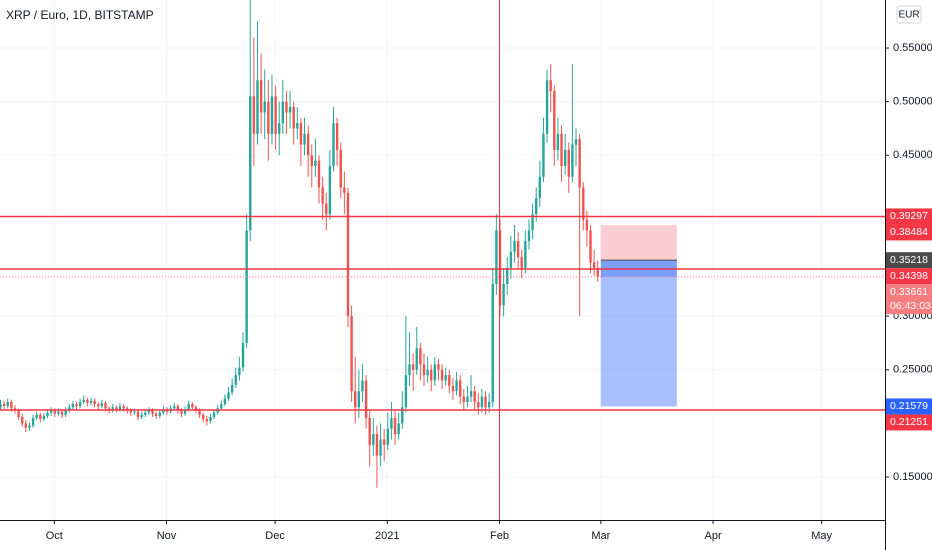  Describe the element at coordinates (821, 536) in the screenshot. I see `x-tick-label: May` at that location.